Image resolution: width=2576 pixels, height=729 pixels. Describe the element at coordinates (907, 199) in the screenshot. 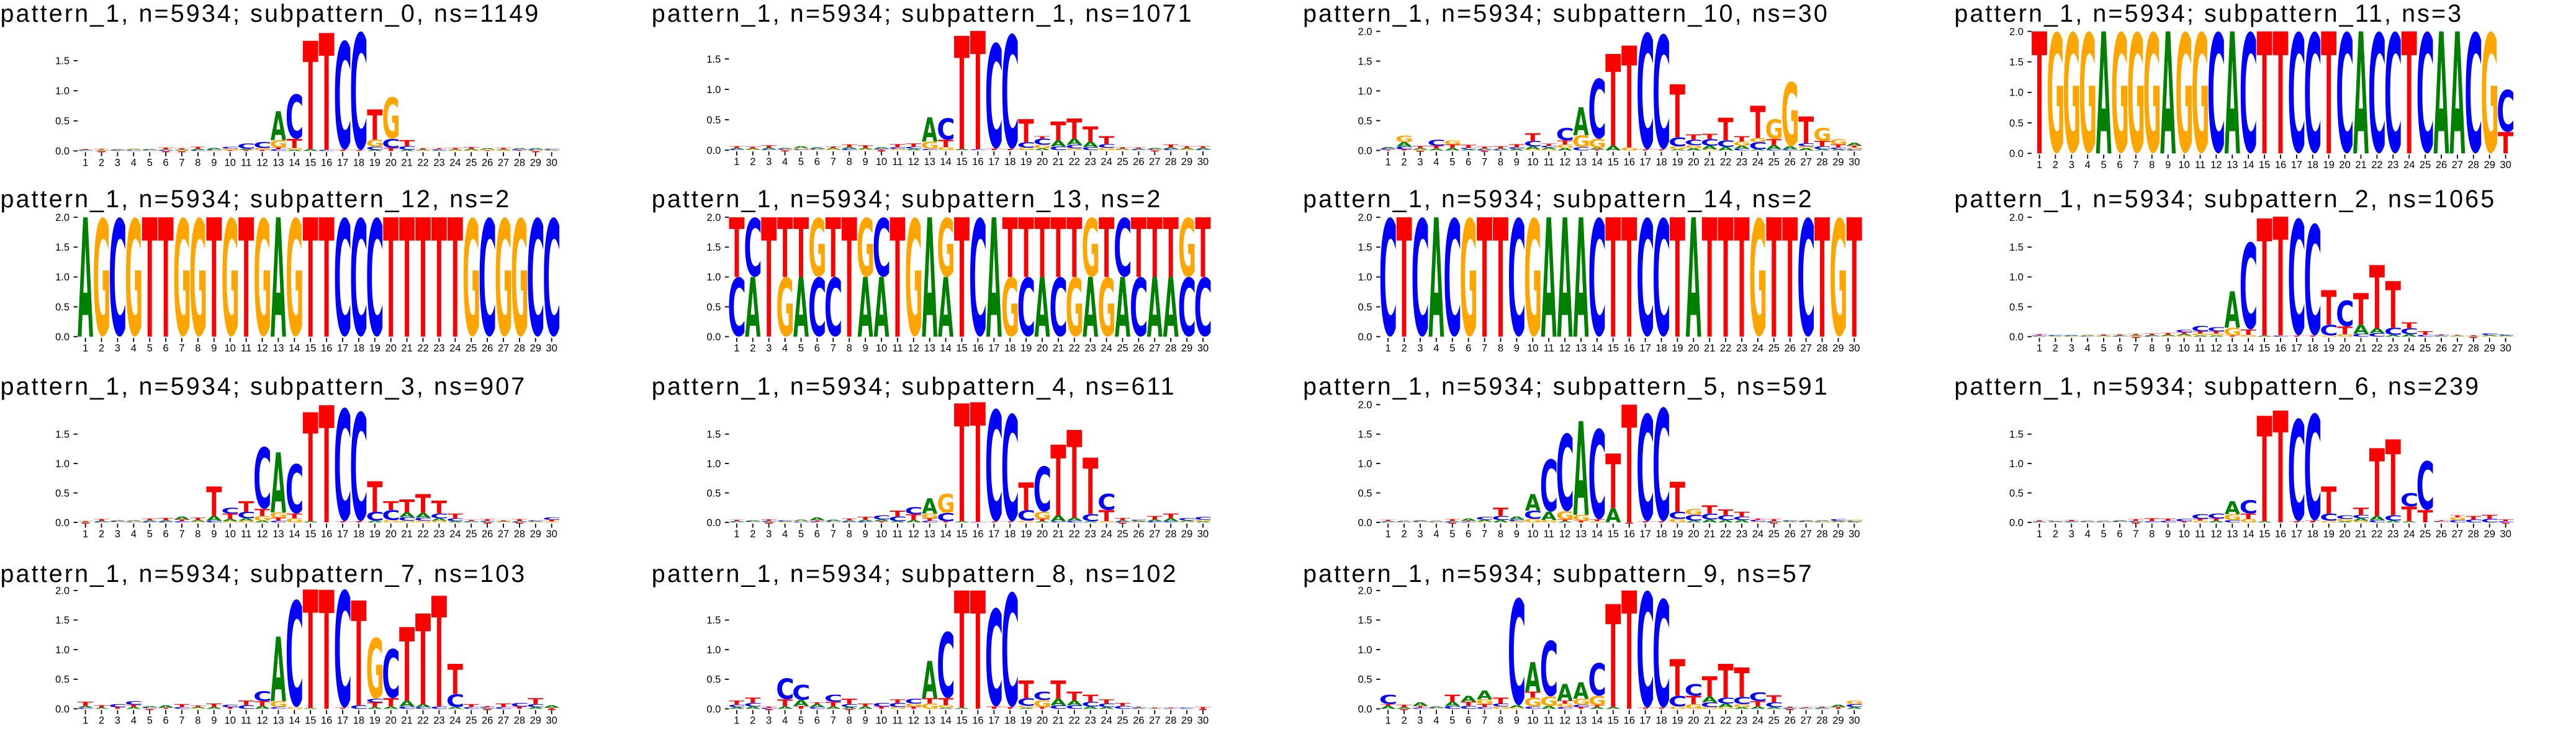

I see `svg-text:pattern_1, n=5934; subpattern_: pattern_1, n=5934; subpattern_13, ns=2` at that location.